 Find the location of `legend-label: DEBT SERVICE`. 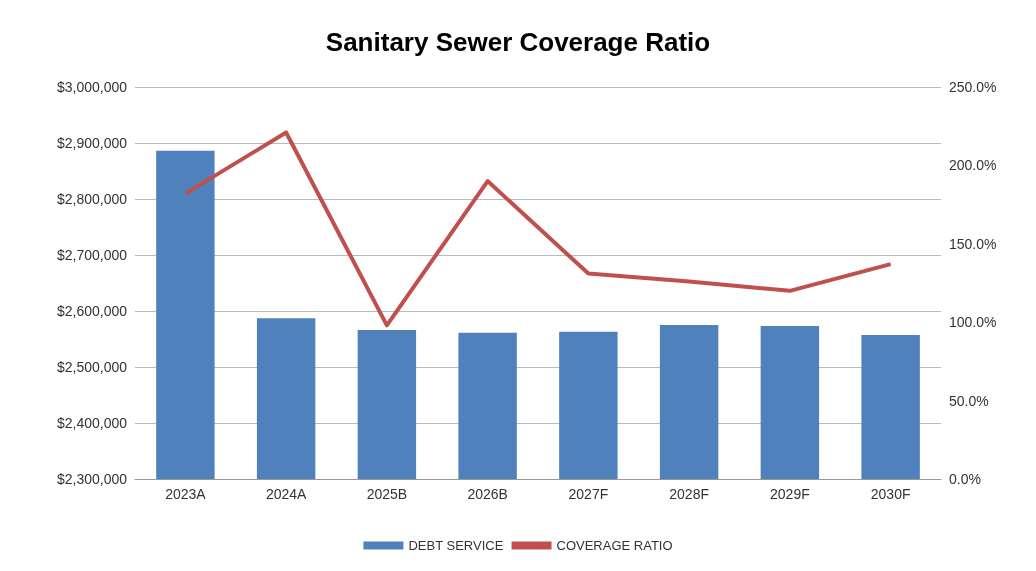

legend-label: DEBT SERVICE is located at coordinates (456, 545).